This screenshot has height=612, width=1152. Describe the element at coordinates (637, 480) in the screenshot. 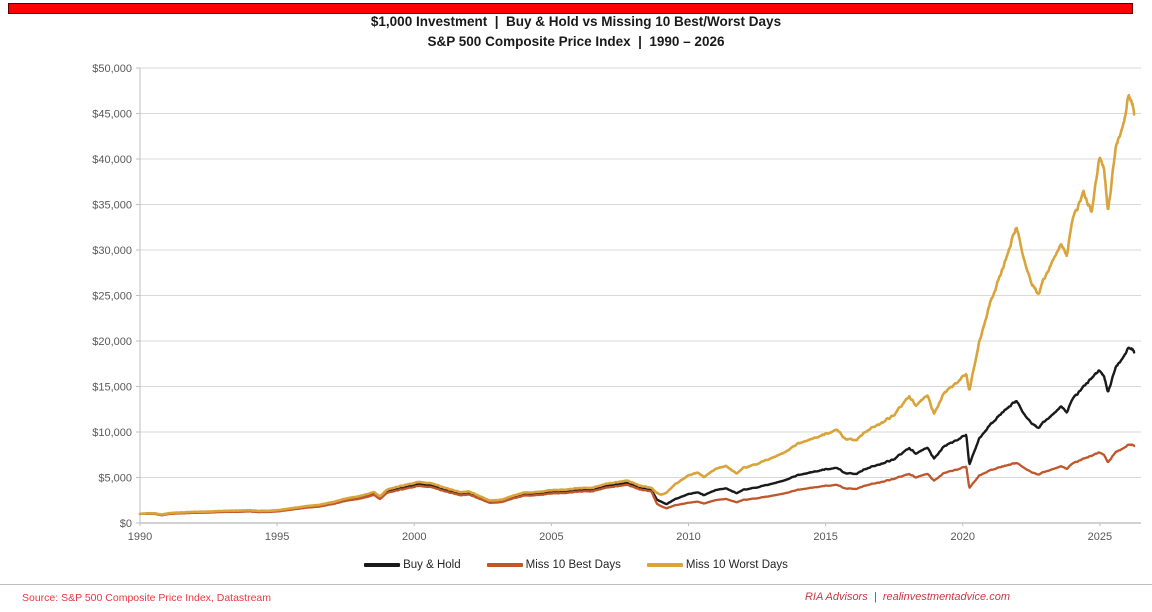

I see `series-line-miss-best` at that location.